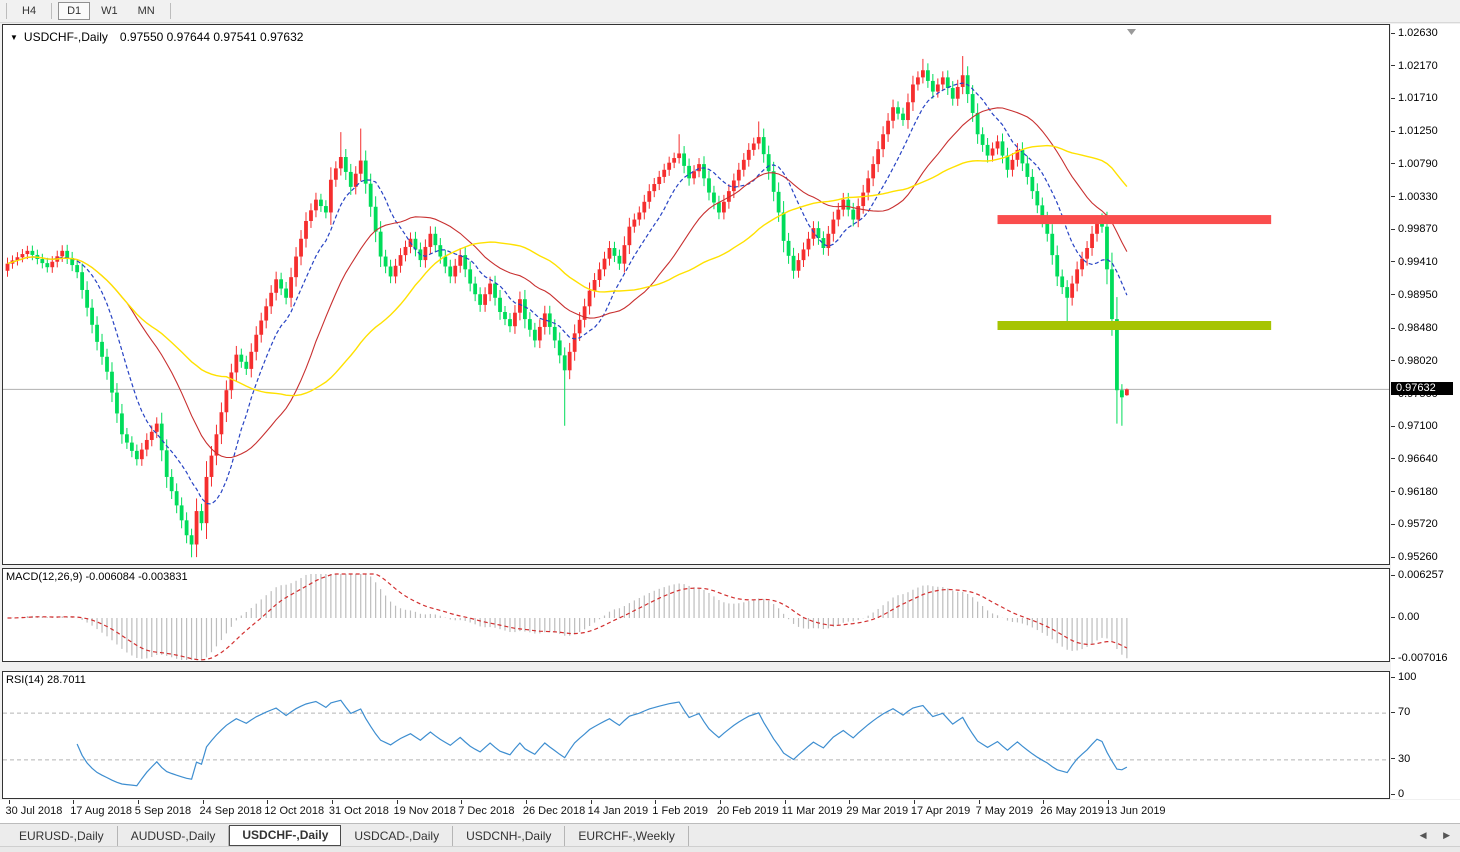 This screenshot has height=852, width=1460. Describe the element at coordinates (1418, 426) in the screenshot. I see `price-axis-label: 0.97100` at that location.